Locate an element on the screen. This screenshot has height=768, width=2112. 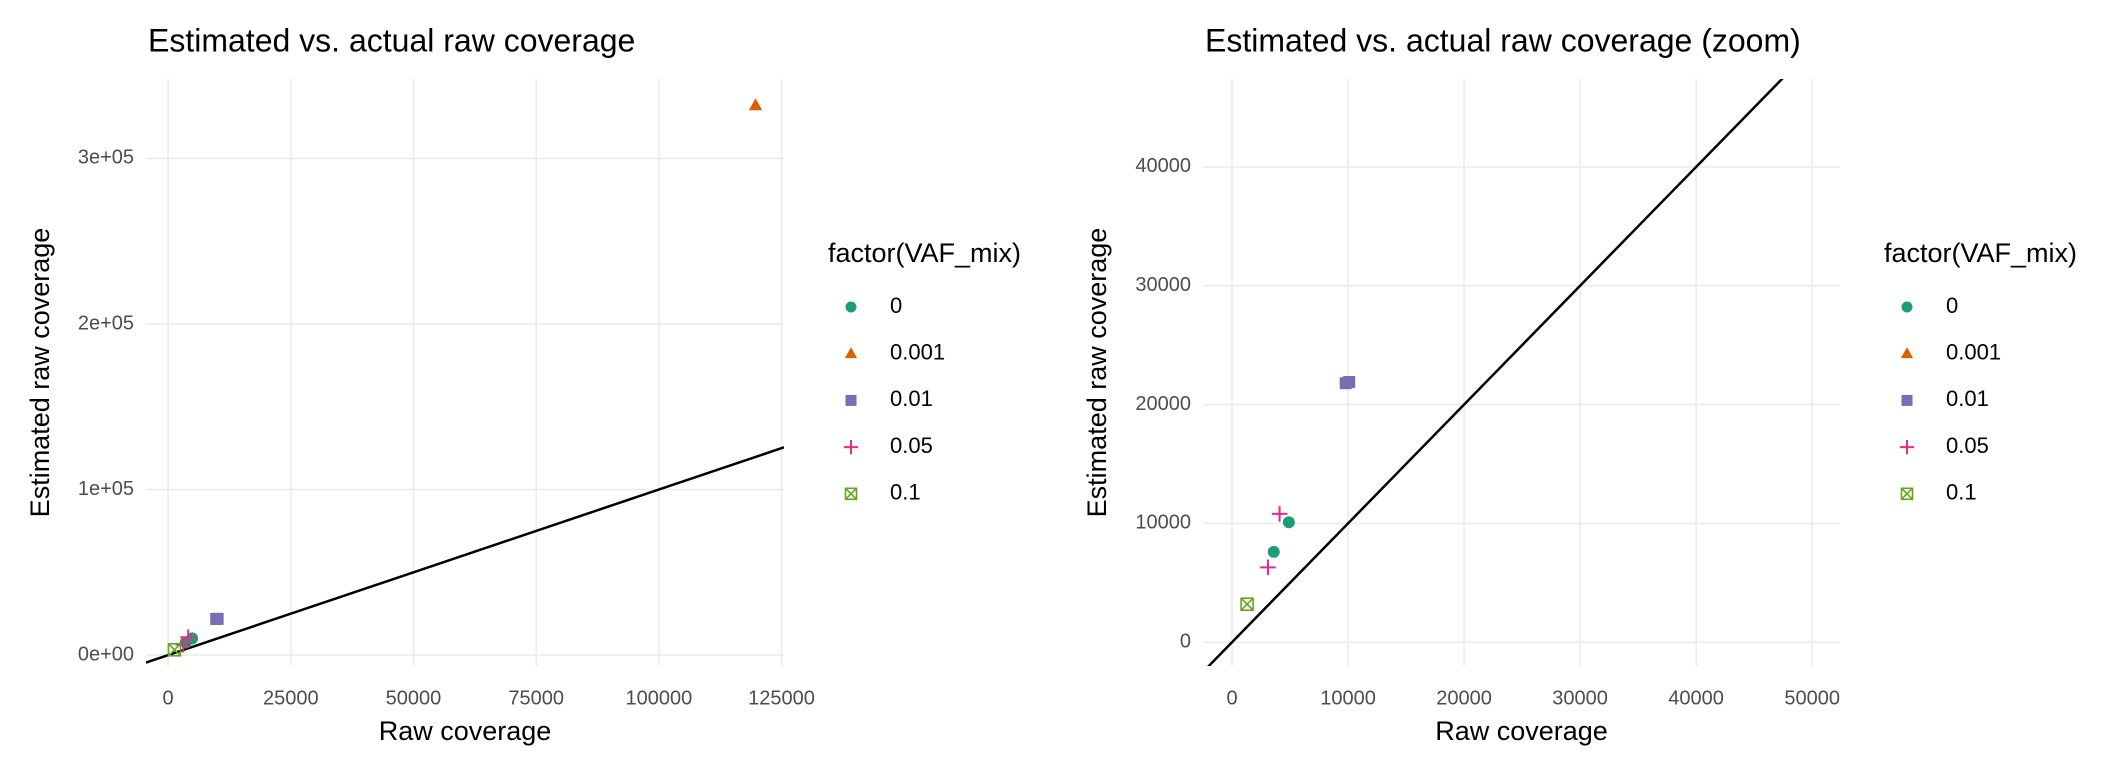
reference-line is located at coordinates (465, 555).